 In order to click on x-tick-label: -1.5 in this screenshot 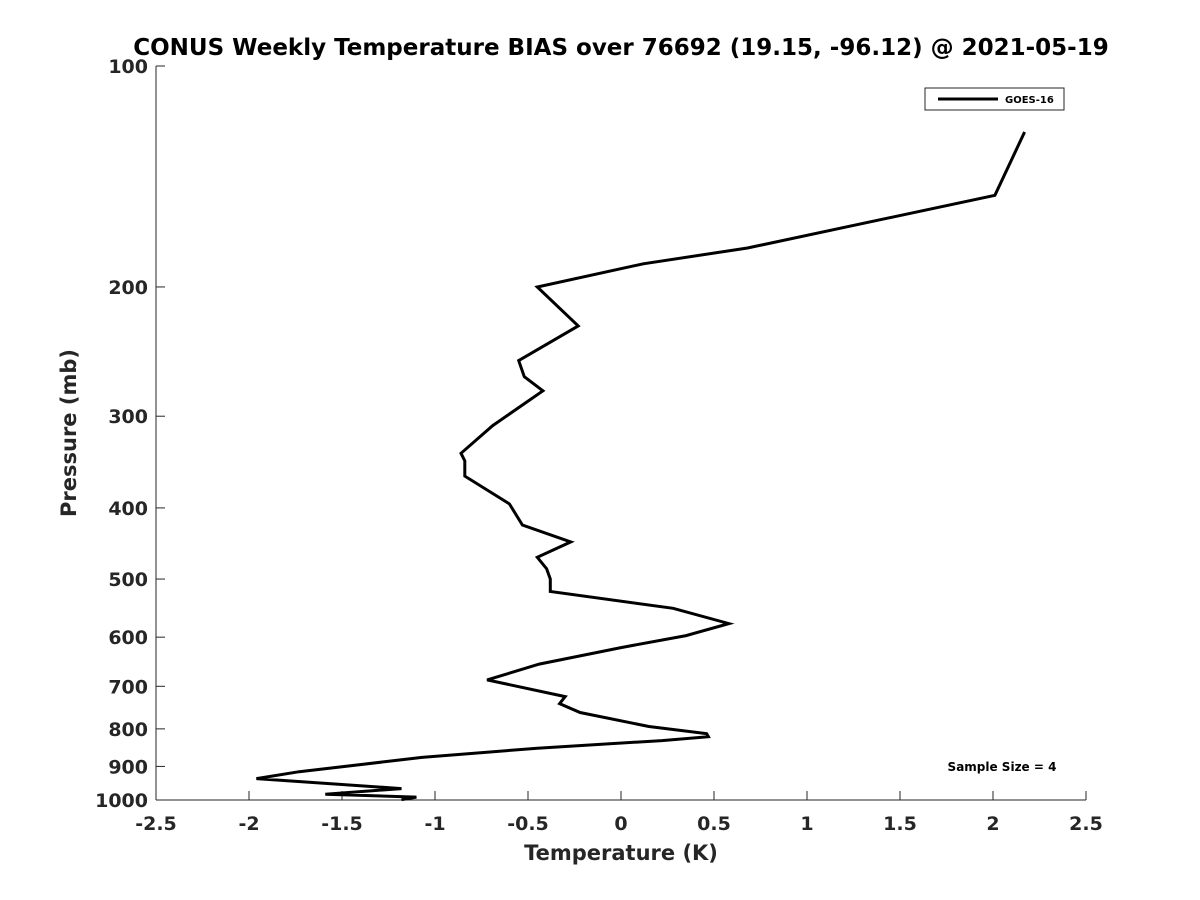, I will do `click(342, 824)`.